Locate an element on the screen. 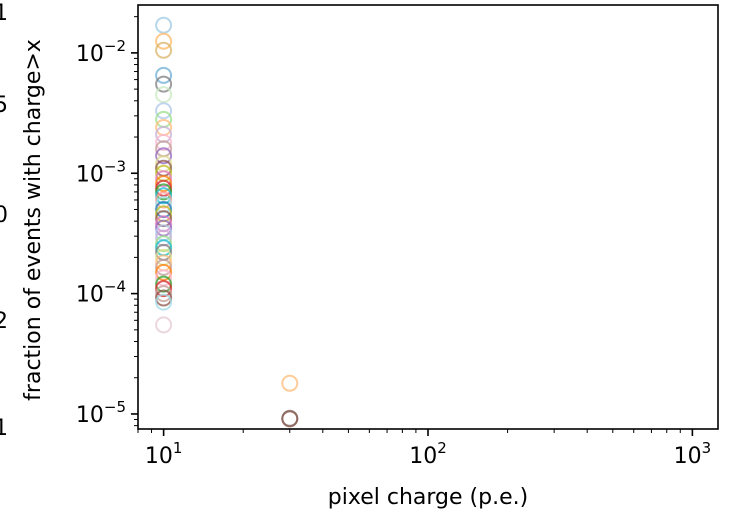 This screenshot has height=515, width=734. x-tick-label: 10³ is located at coordinates (693, 454).